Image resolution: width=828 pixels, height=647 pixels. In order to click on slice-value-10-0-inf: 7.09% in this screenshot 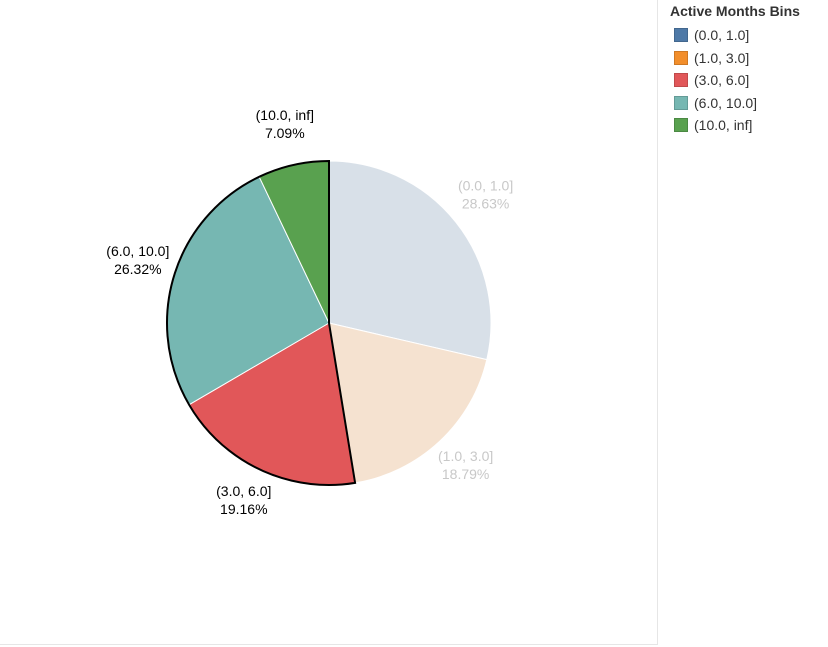, I will do `click(285, 133)`.